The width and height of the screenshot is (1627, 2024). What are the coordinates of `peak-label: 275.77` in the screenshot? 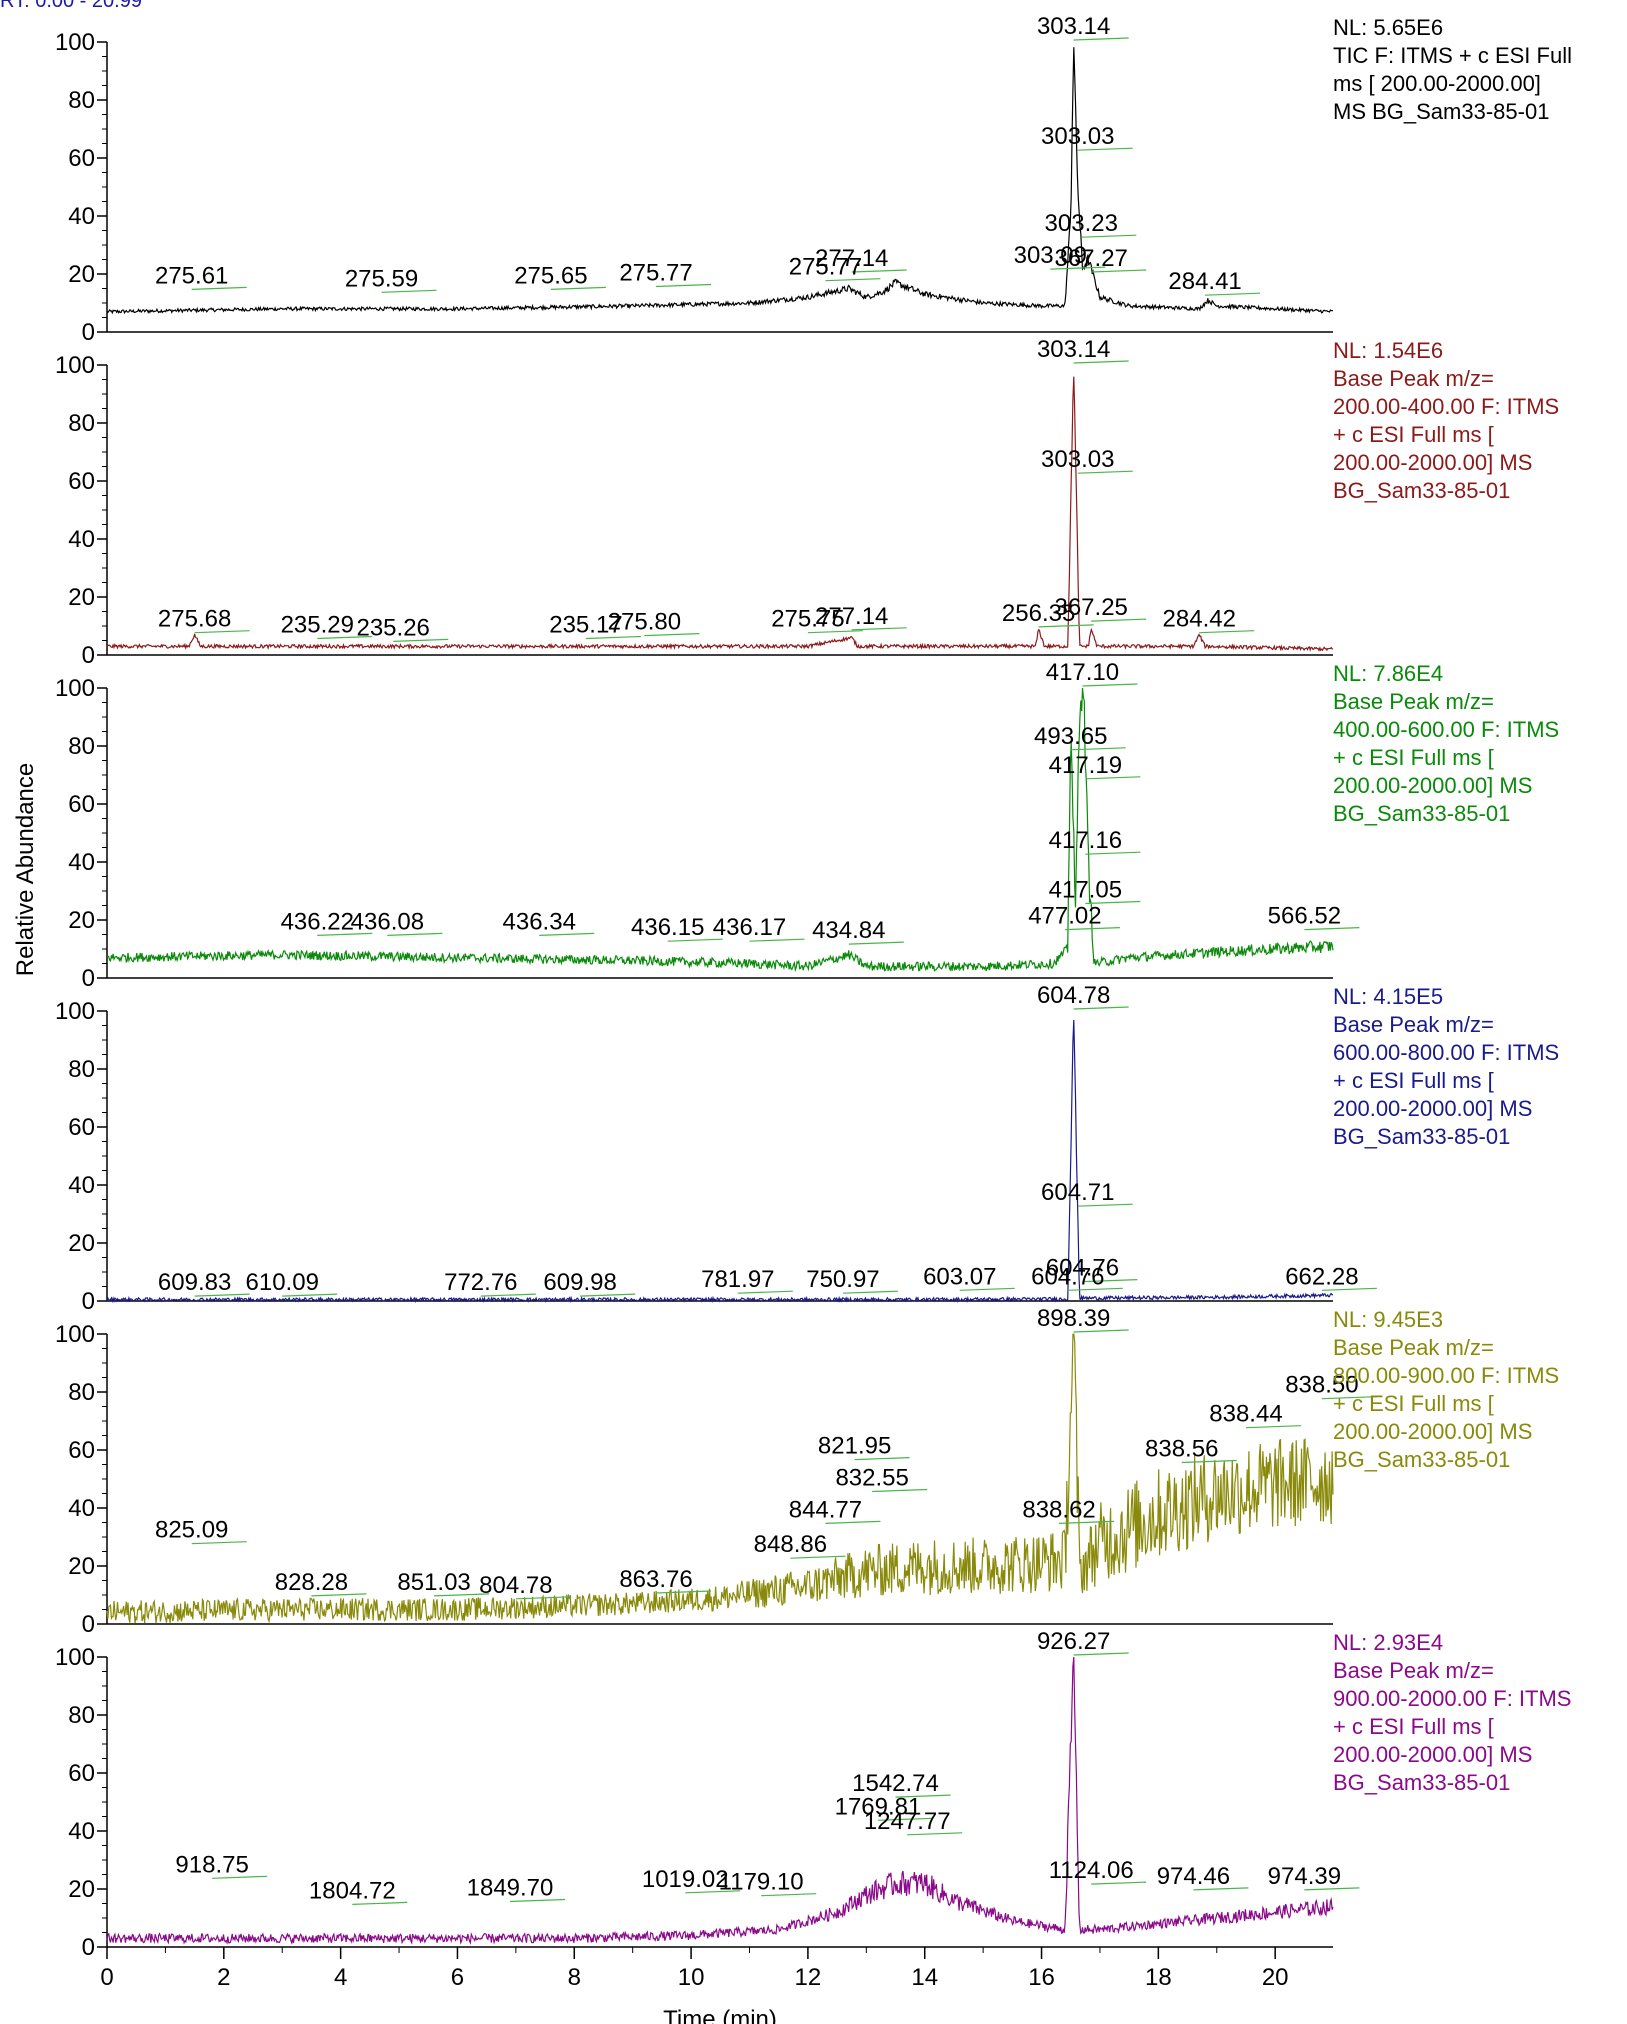 It's located at (655, 273).